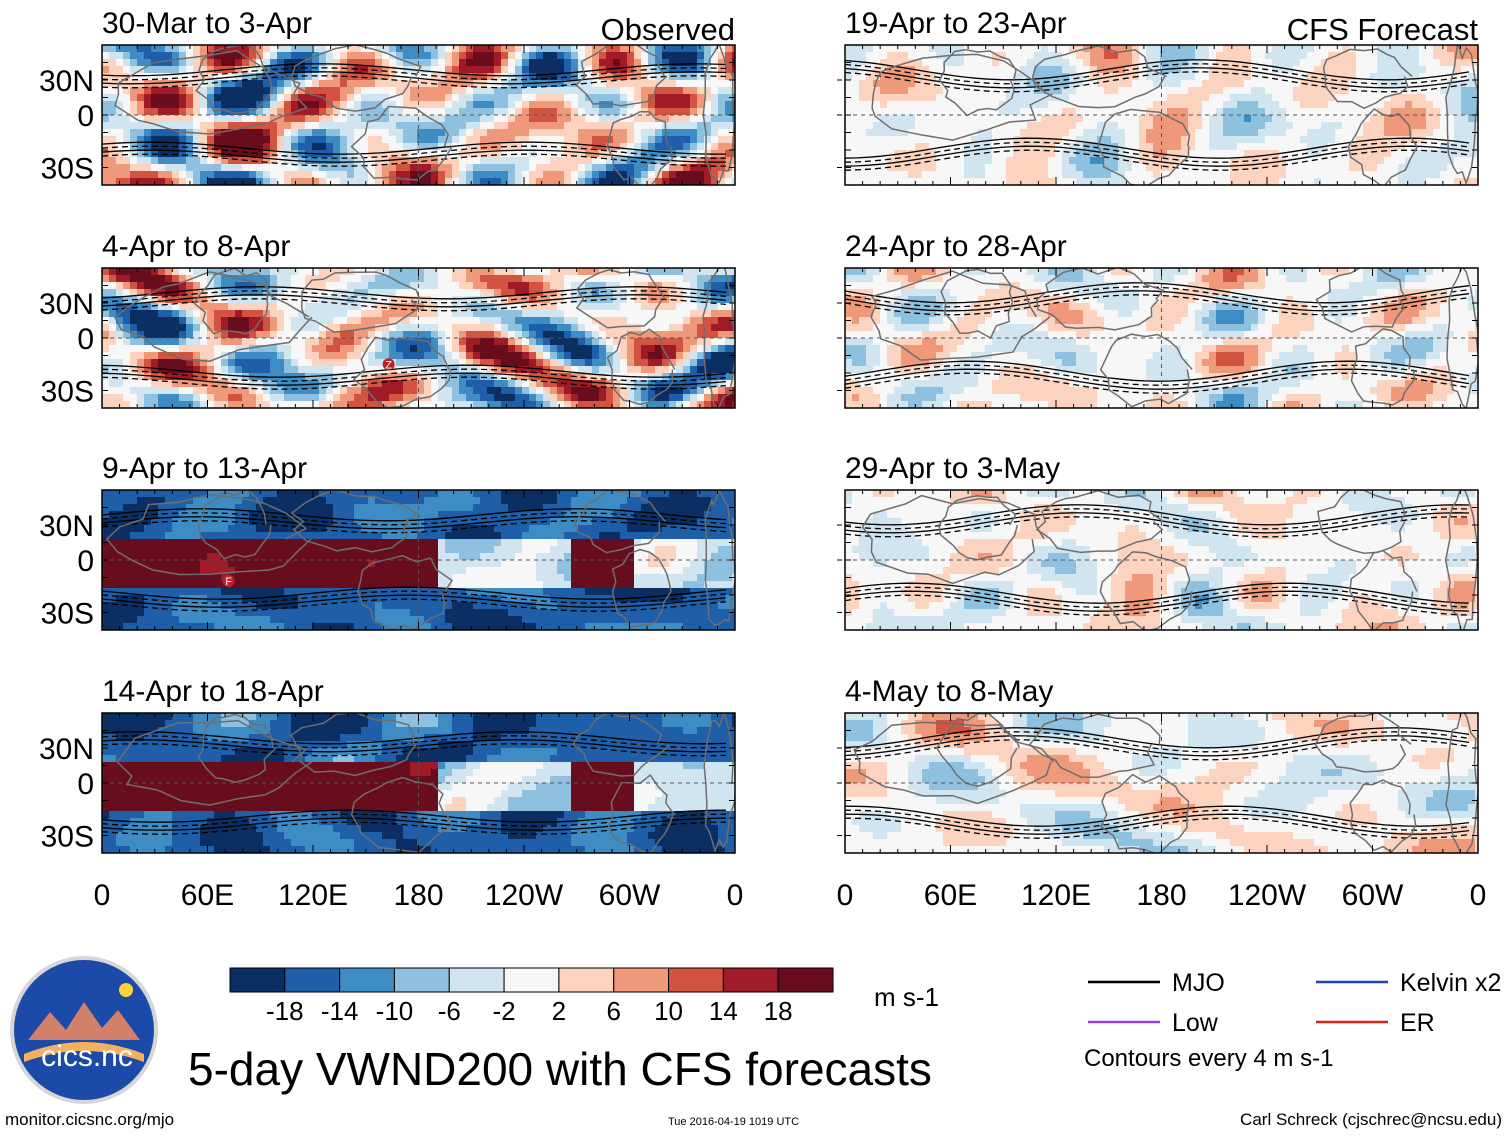  I want to click on colorbar-tick-label: 2, so click(559, 1011).